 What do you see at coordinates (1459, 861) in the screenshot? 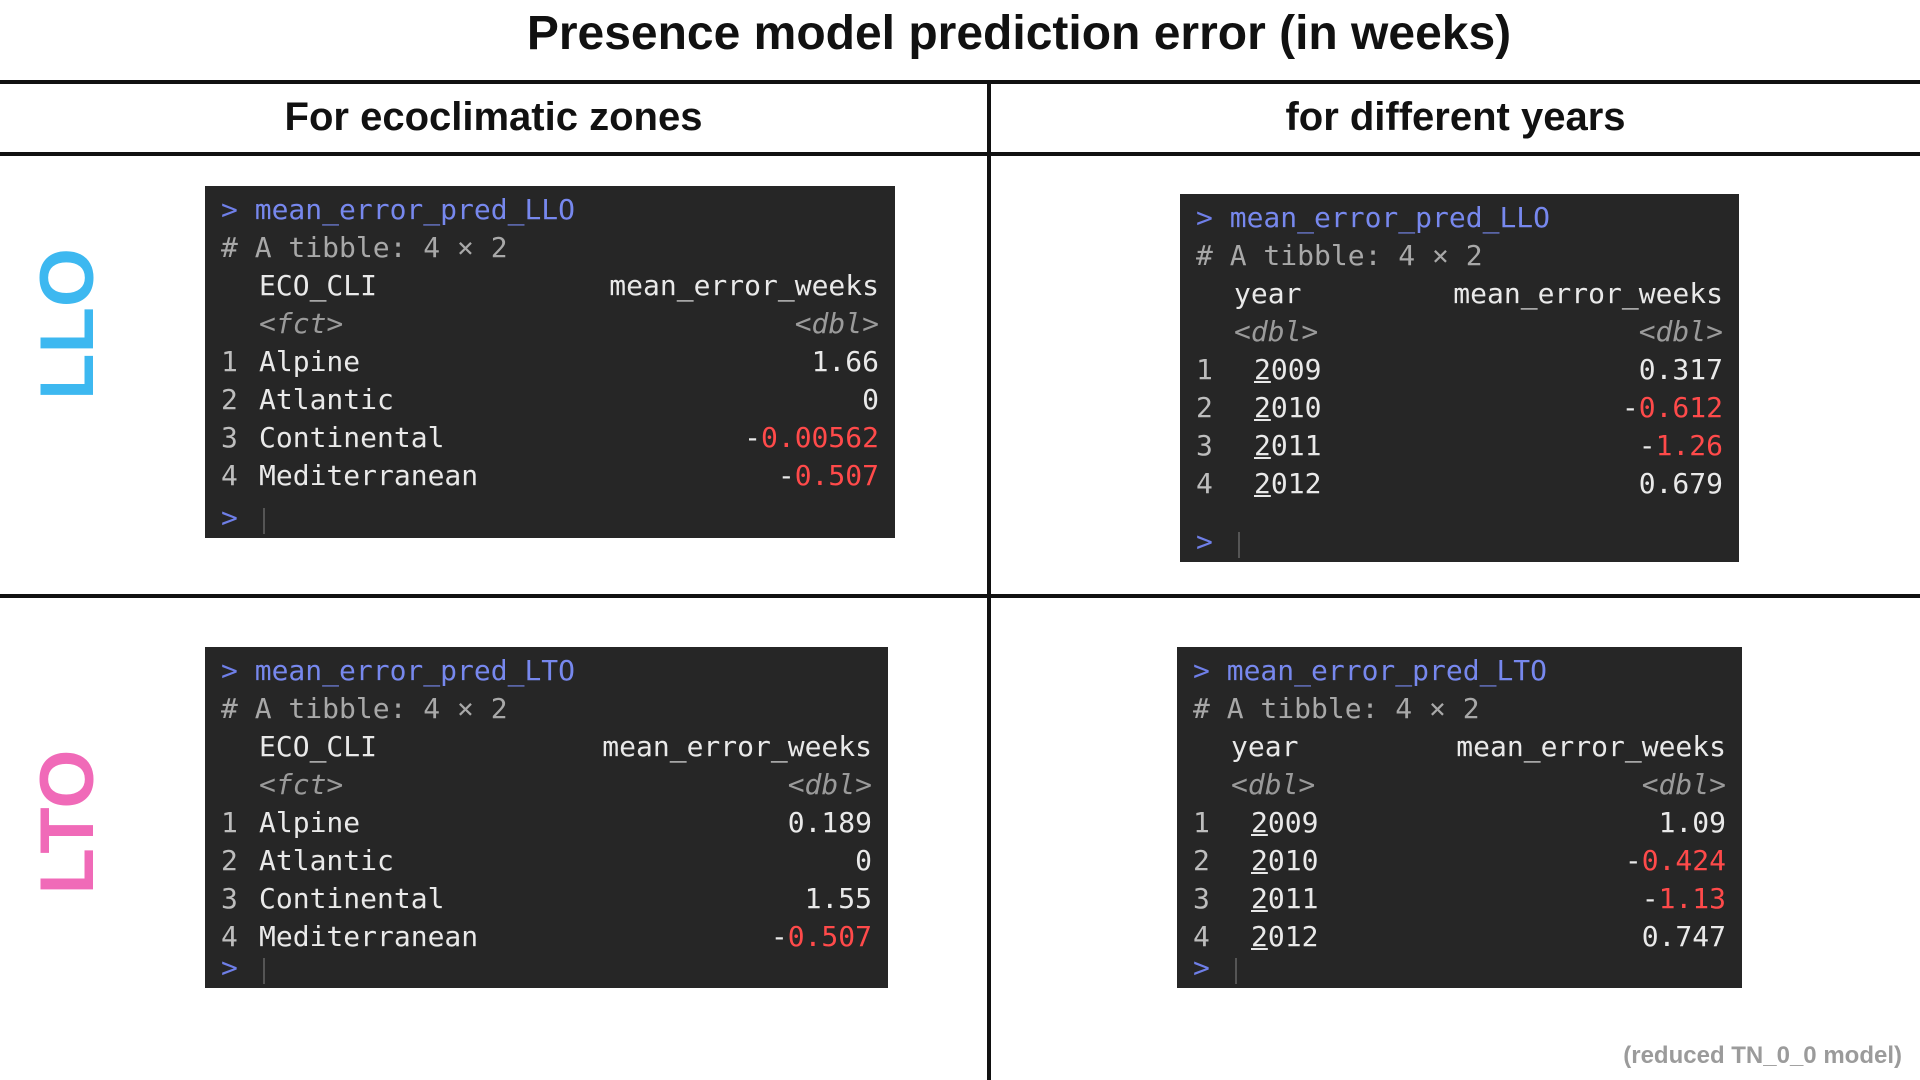
I see `table-row: 2 2010 -0.424` at bounding box center [1459, 861].